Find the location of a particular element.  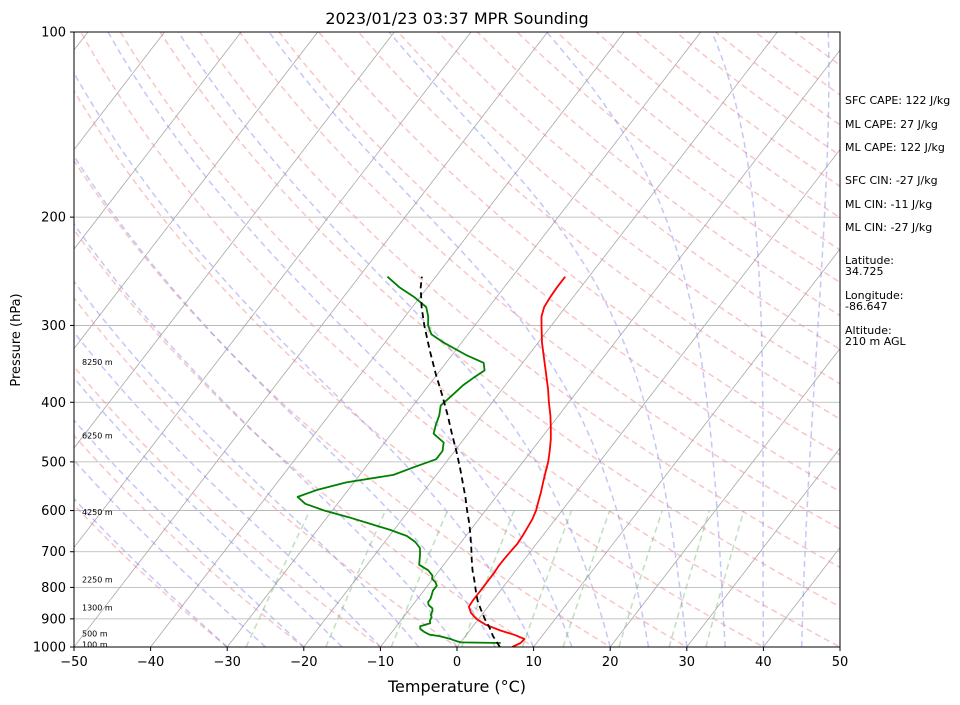

y-tick-label: 400 is located at coordinates (53, 403).